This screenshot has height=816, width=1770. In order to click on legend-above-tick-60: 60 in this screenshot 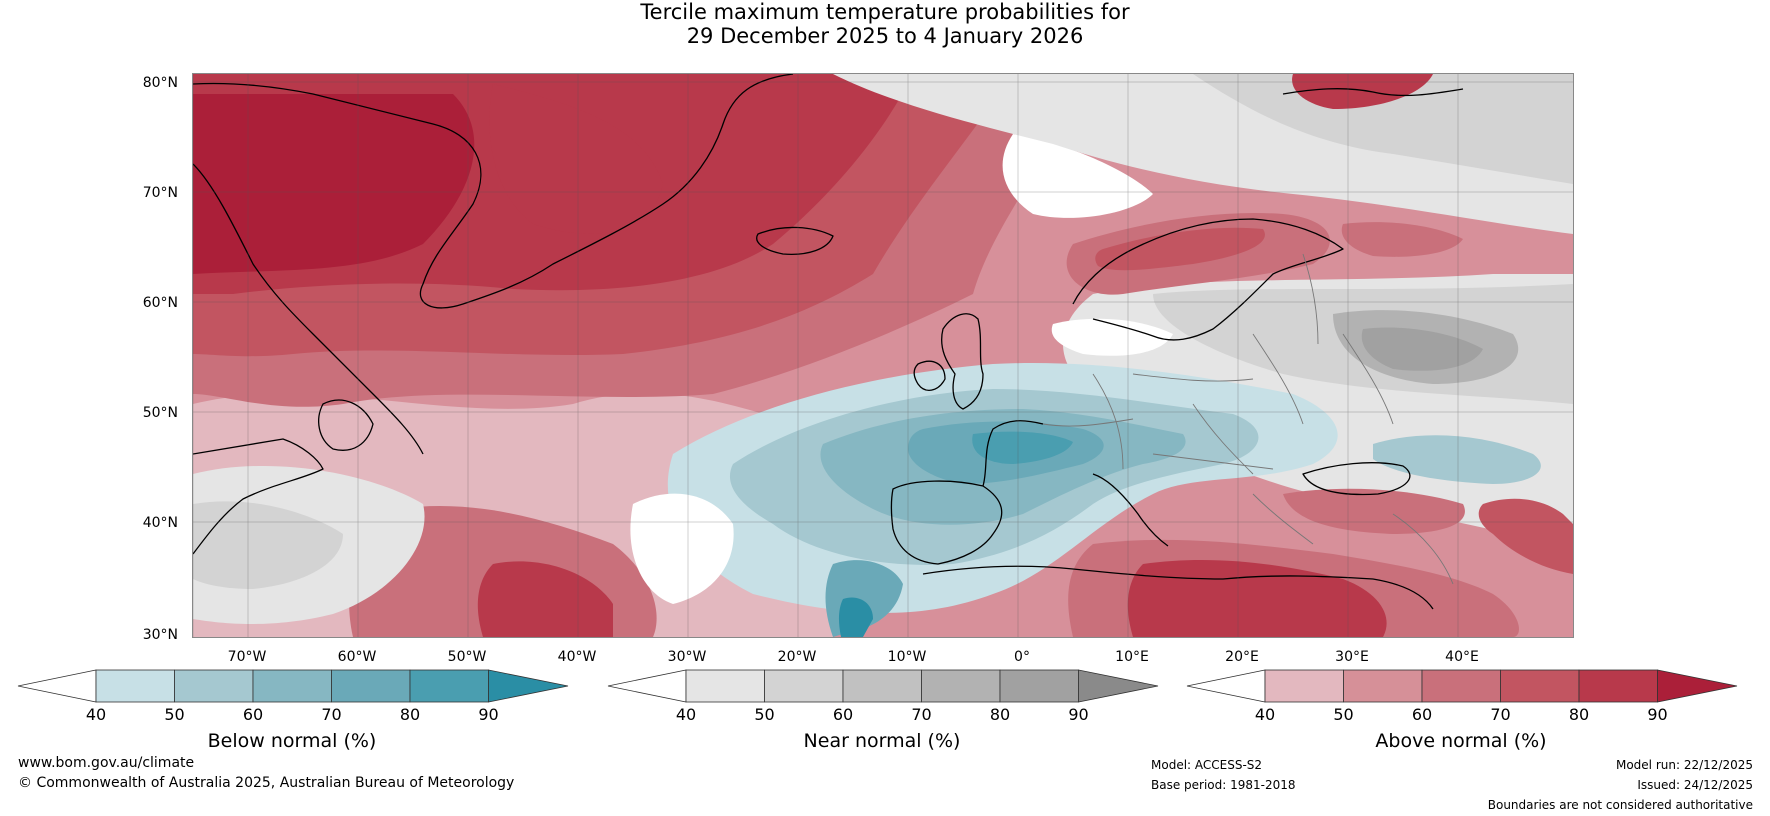, I will do `click(1422, 714)`.